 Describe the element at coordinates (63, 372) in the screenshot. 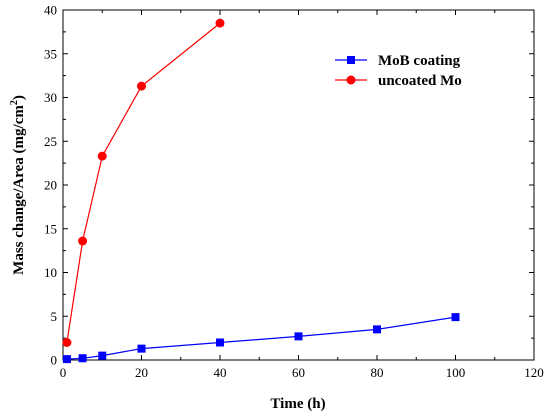

I see `x-tick-label: 0` at that location.